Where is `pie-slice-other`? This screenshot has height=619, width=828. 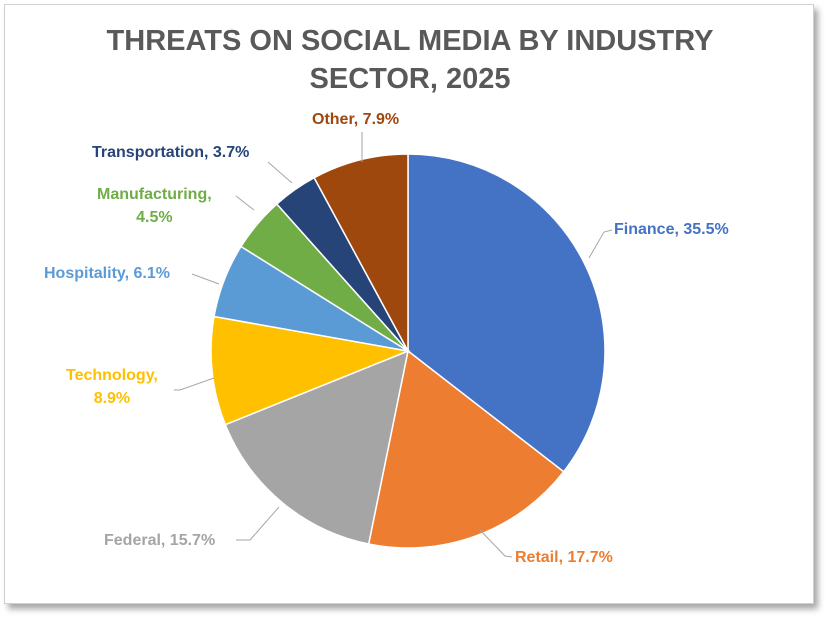
pie-slice-other is located at coordinates (361, 252).